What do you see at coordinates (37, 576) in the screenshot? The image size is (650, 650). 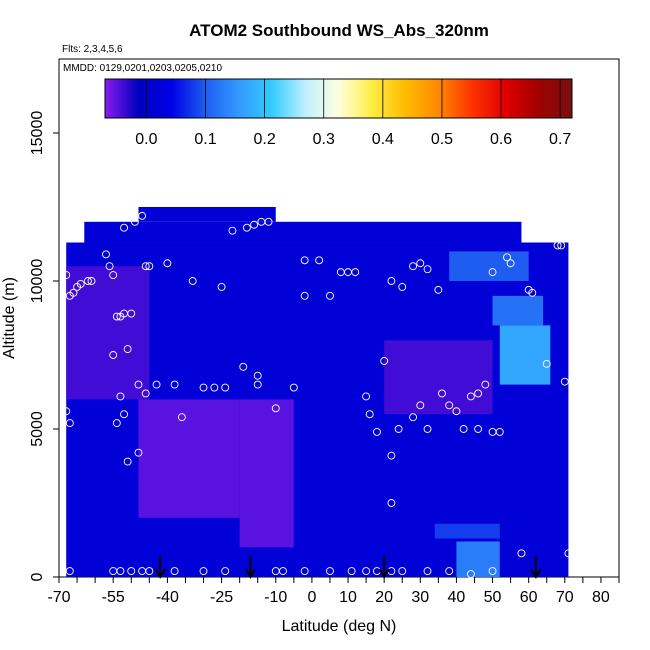 I see `y-tick-label-0: 0` at bounding box center [37, 576].